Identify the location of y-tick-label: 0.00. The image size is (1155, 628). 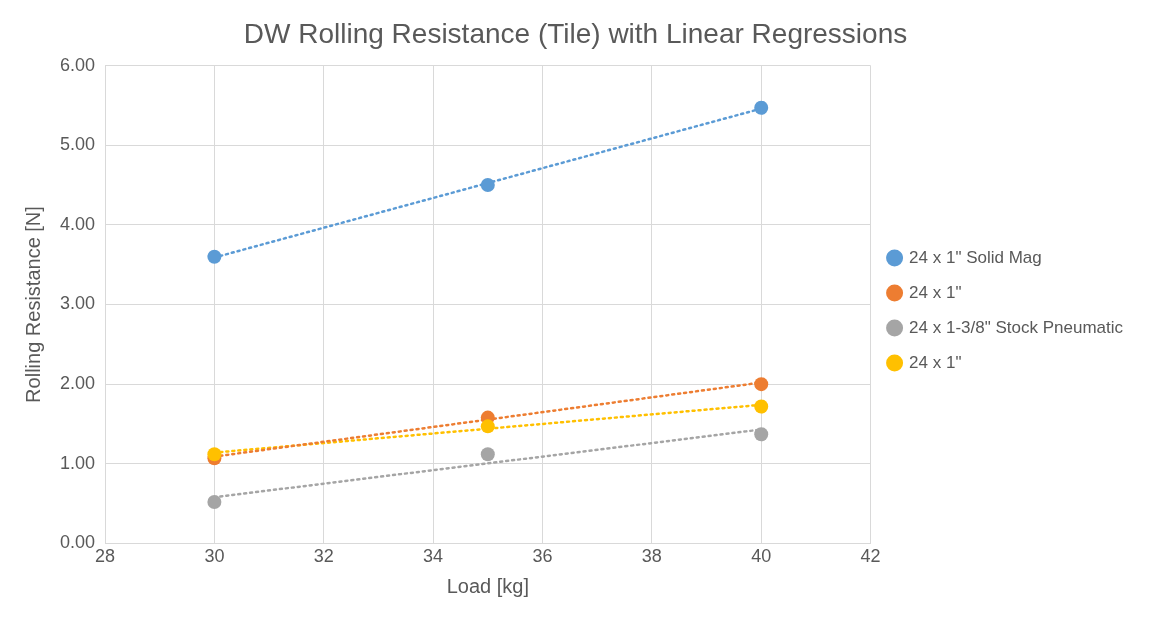
(77, 542).